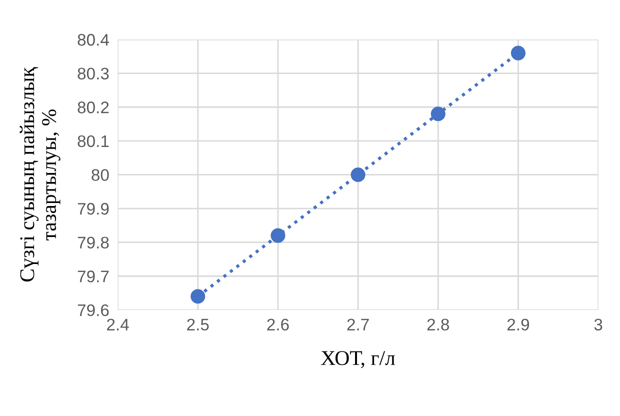 Image resolution: width=620 pixels, height=416 pixels. Describe the element at coordinates (358, 359) in the screenshot. I see `x-axis-title: ХОТ, г/л` at that location.